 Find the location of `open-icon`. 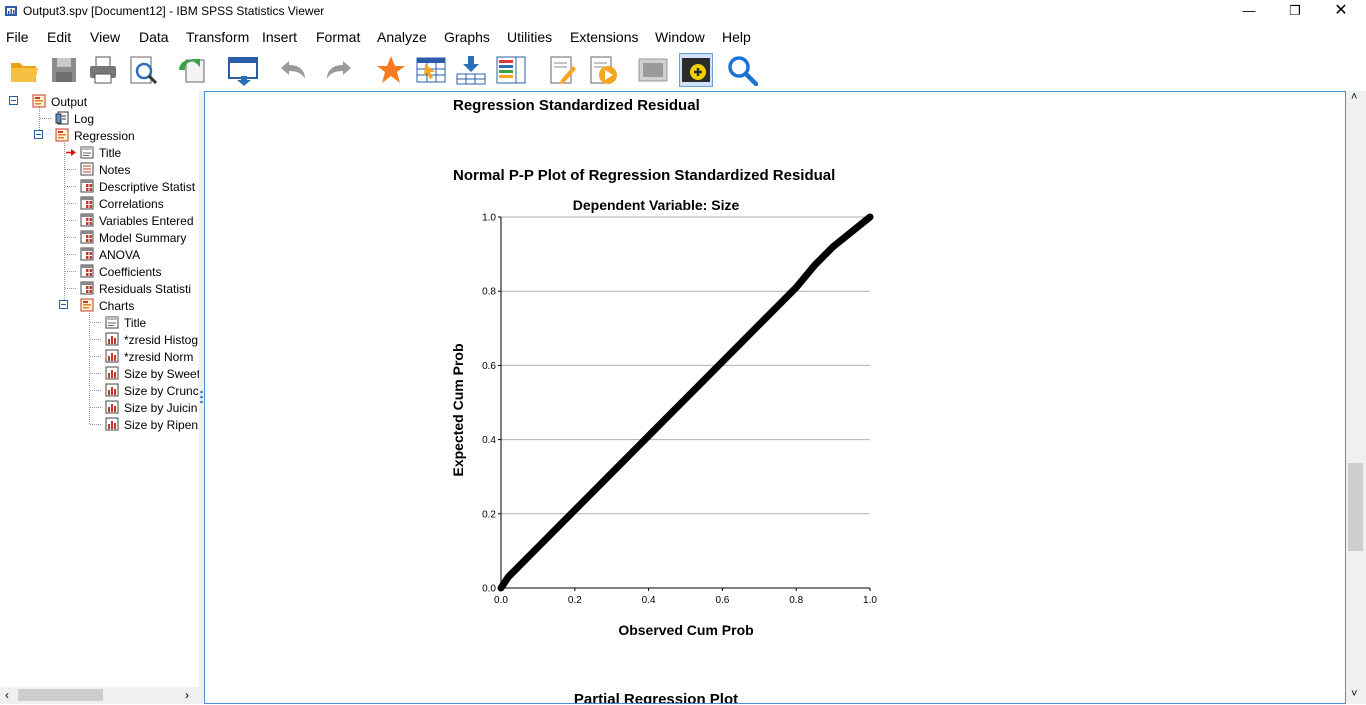

open-icon is located at coordinates (24, 70).